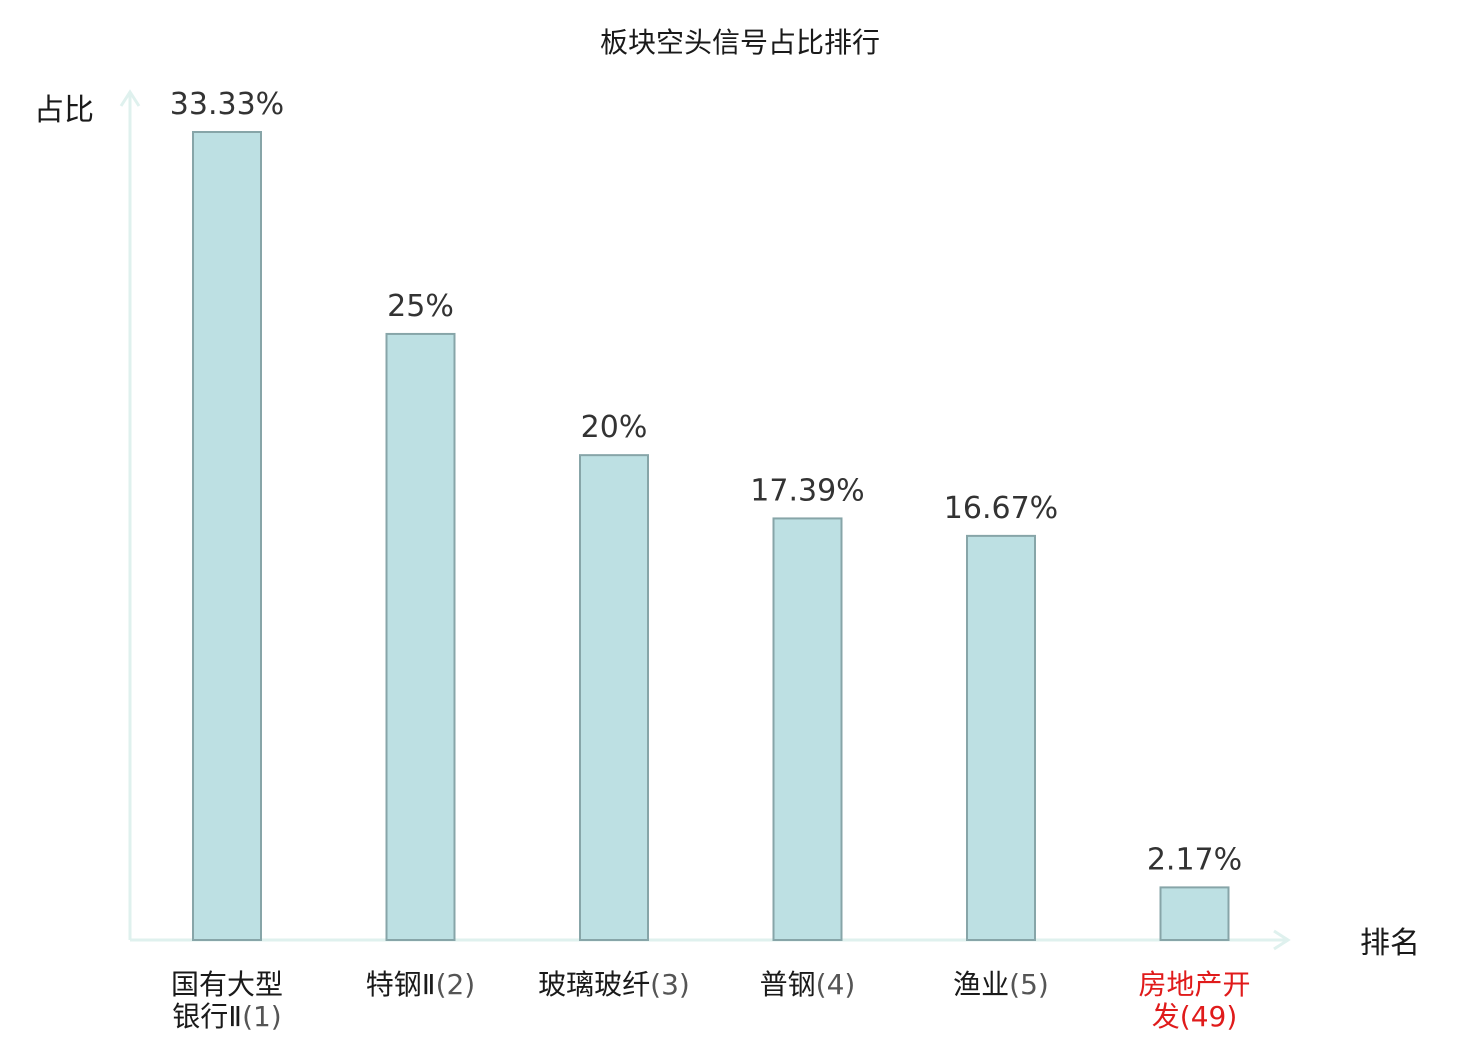 The width and height of the screenshot is (1480, 1044). What do you see at coordinates (614, 984) in the screenshot?
I see `category-tick-label: 玻璃玻纤(3)` at bounding box center [614, 984].